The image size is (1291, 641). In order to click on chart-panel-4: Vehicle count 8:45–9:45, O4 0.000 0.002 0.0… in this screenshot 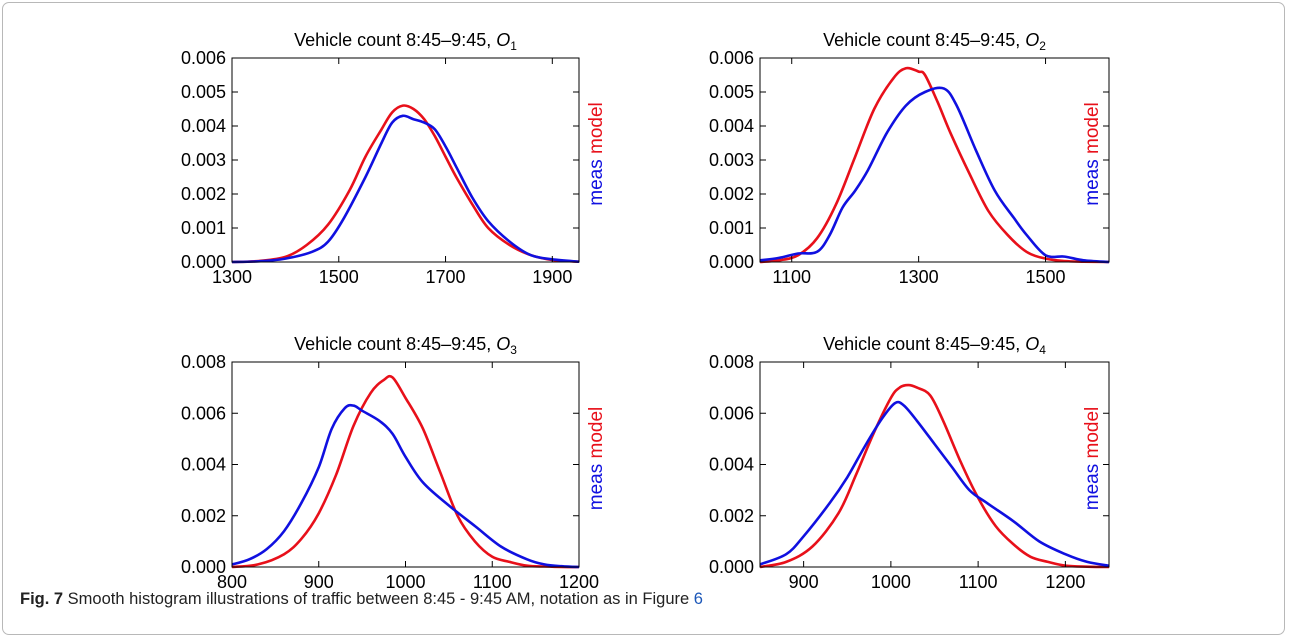, I will do `click(909, 463)`.